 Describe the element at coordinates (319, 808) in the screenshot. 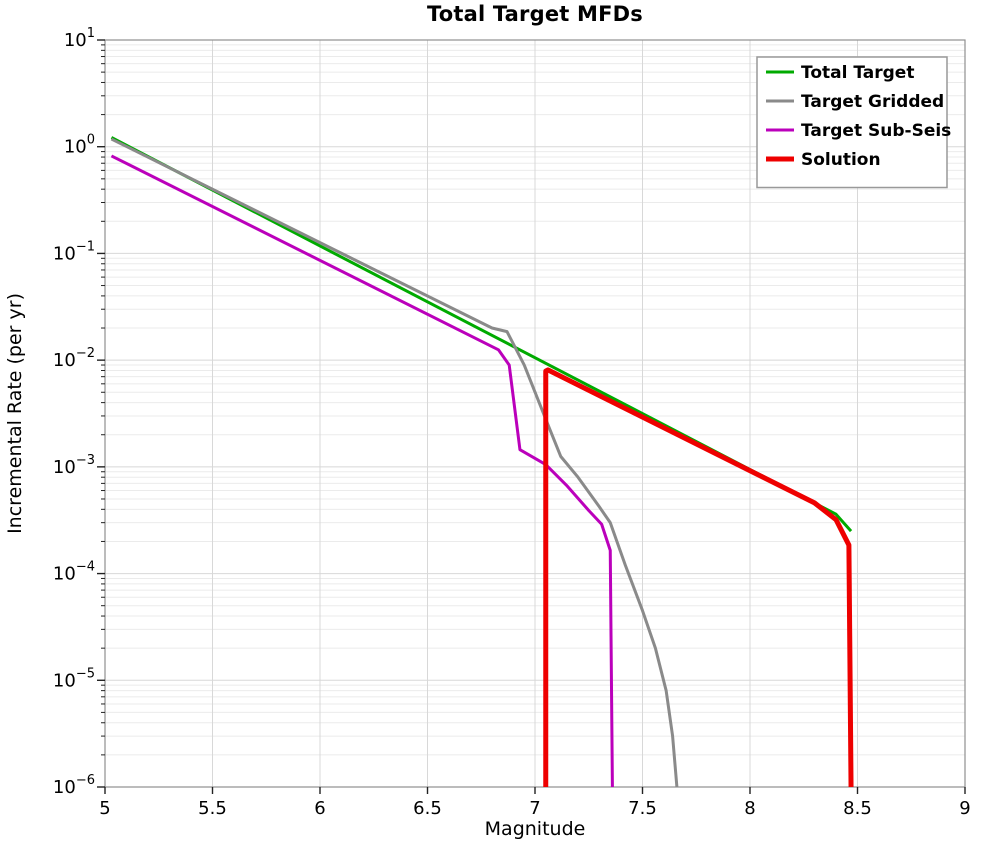

I see `x-tick-label: 6` at that location.